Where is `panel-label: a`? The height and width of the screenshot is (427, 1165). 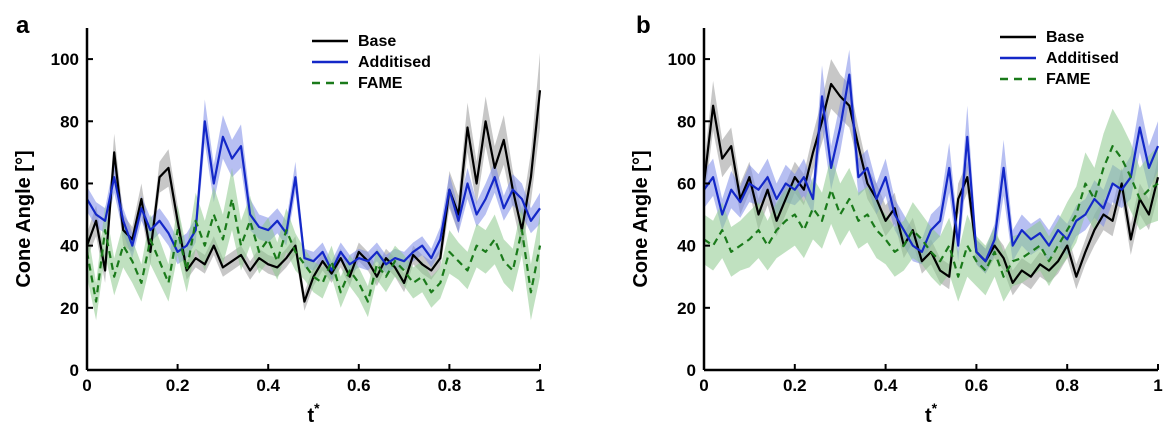
panel-label: a is located at coordinates (23, 25).